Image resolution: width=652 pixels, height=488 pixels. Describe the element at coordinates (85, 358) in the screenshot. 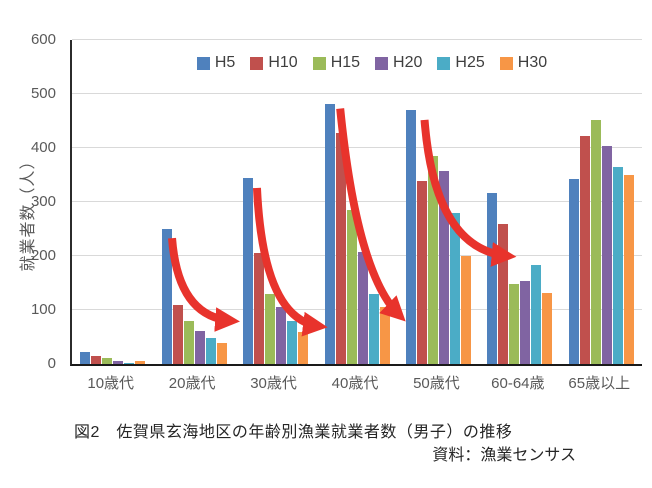

I see `bar-H5-10歳代` at that location.